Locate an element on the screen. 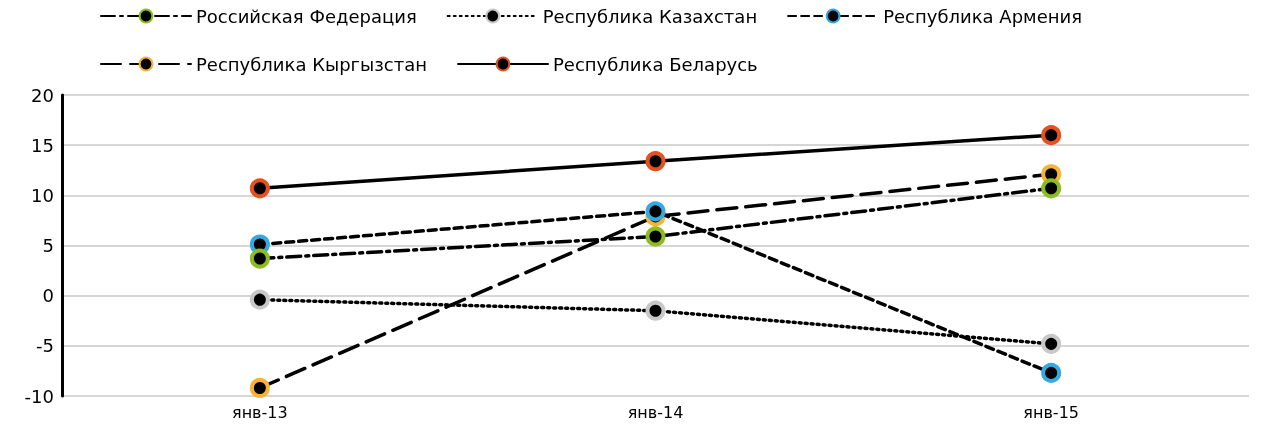  y-tick-label: 10 is located at coordinates (42, 195).